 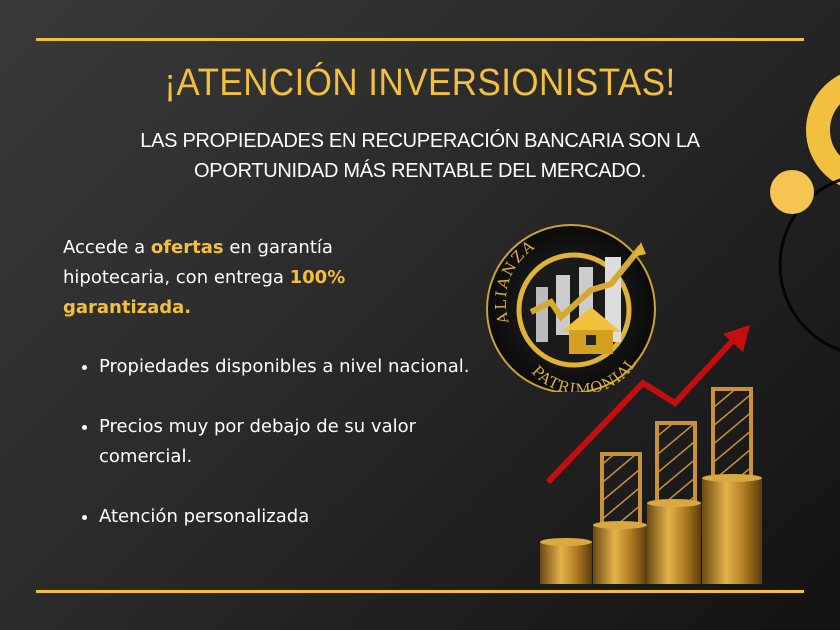 What do you see at coordinates (420, 591) in the screenshot?
I see `bottom-divider` at bounding box center [420, 591].